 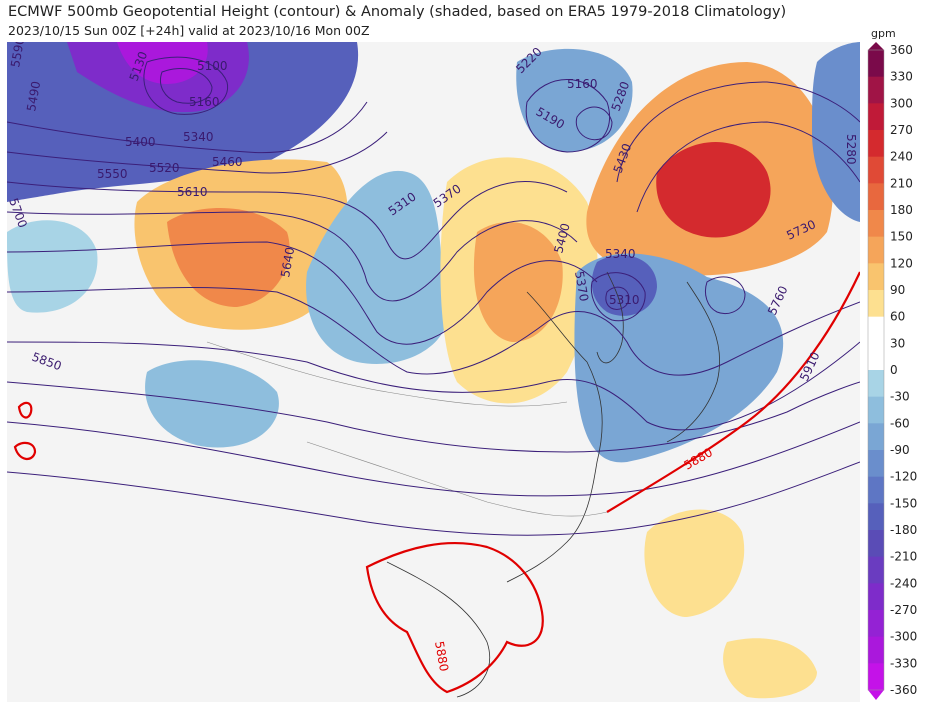 I want to click on colorbar-tick-label: -180, so click(x=903, y=530).